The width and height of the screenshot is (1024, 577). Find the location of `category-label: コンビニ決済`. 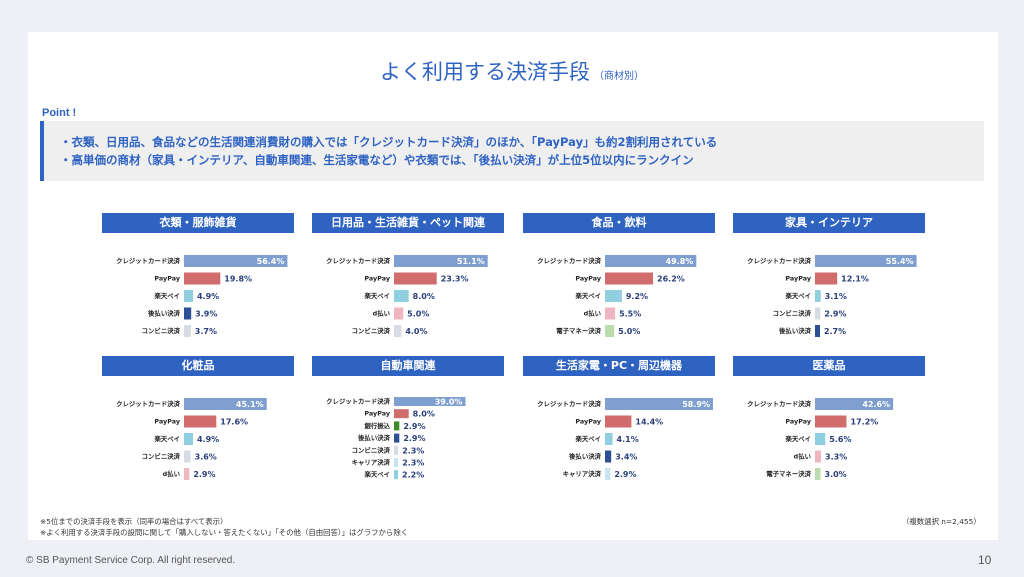

category-label: コンビニ決済 is located at coordinates (371, 330).